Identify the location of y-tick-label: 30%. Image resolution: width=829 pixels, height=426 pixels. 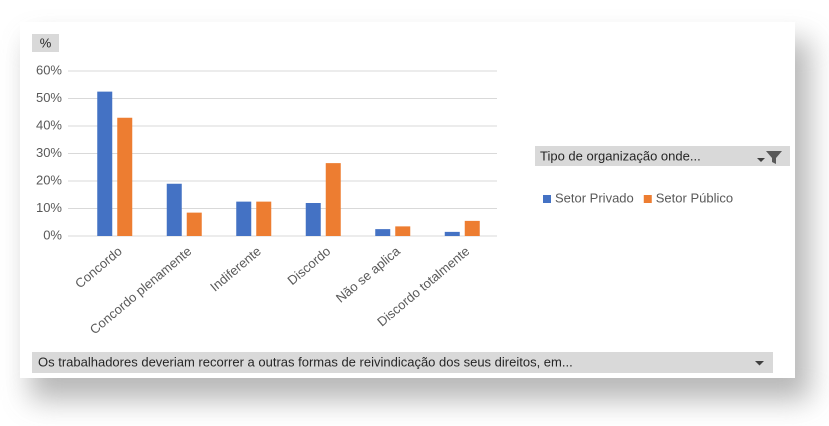
(49, 152).